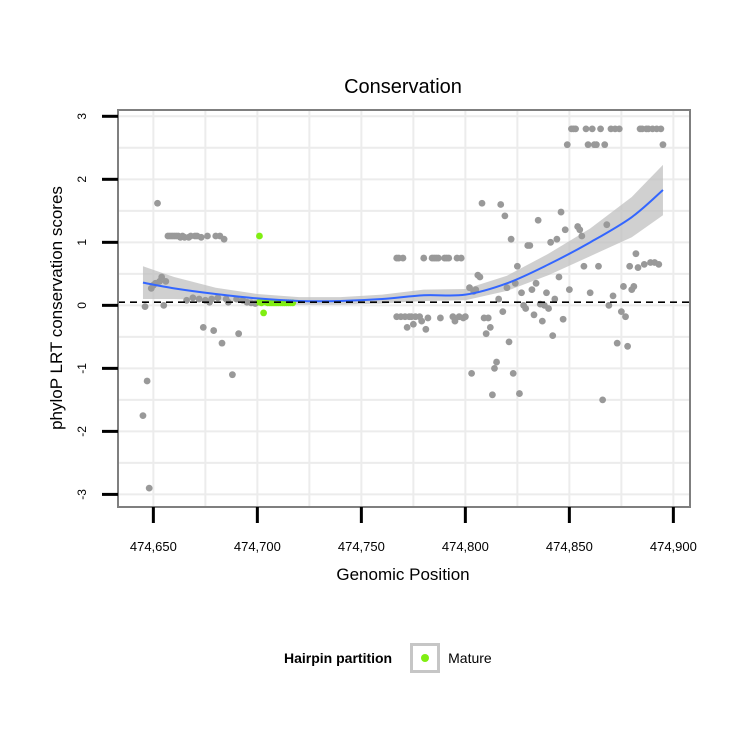 The image size is (750, 750). Describe the element at coordinates (673, 546) in the screenshot. I see `x-tick-label: 474,900` at that location.